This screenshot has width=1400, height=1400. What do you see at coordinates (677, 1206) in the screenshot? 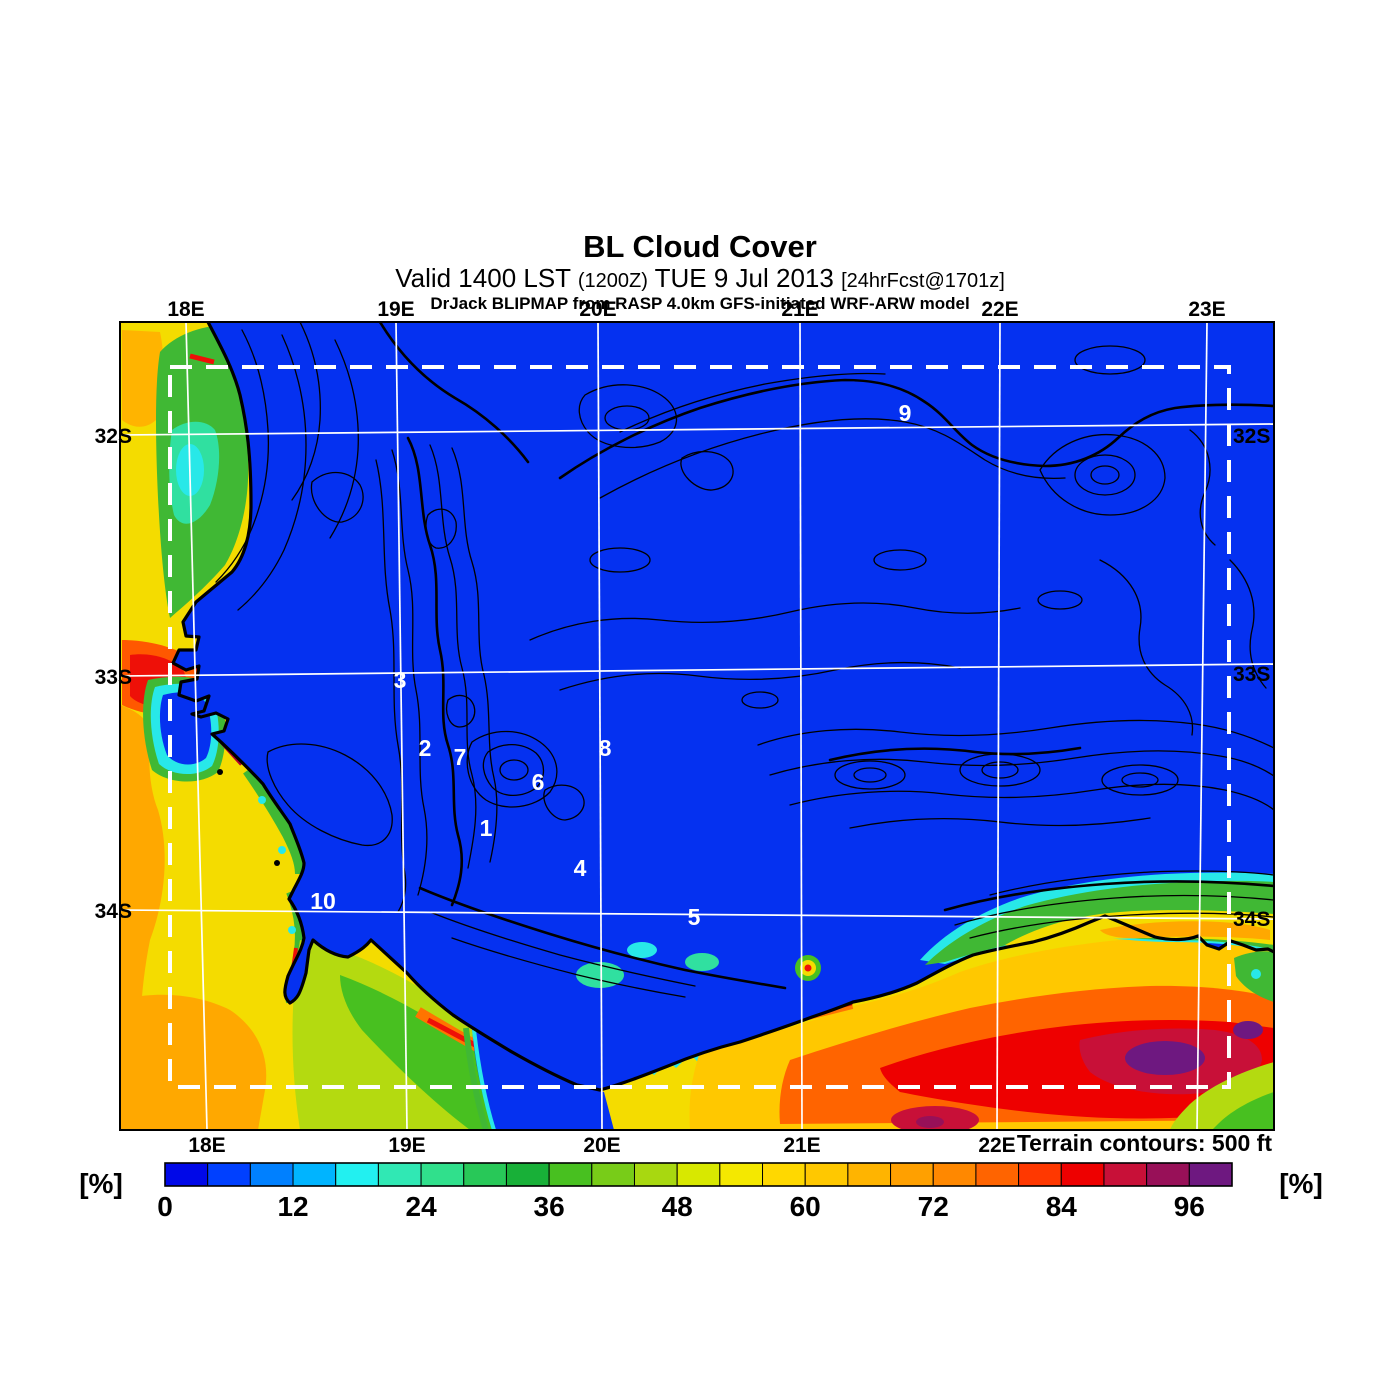
I see `colorbar-tick-48: 48` at bounding box center [677, 1206].